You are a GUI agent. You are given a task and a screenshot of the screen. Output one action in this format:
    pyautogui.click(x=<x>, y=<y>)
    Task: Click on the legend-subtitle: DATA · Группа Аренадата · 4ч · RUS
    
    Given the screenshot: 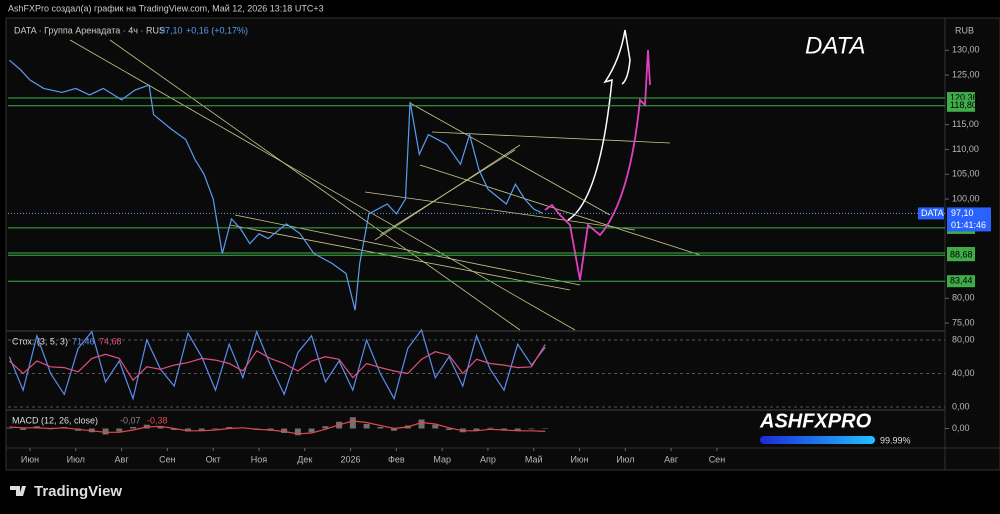 What is the action you would take?
    pyautogui.click(x=89, y=30)
    